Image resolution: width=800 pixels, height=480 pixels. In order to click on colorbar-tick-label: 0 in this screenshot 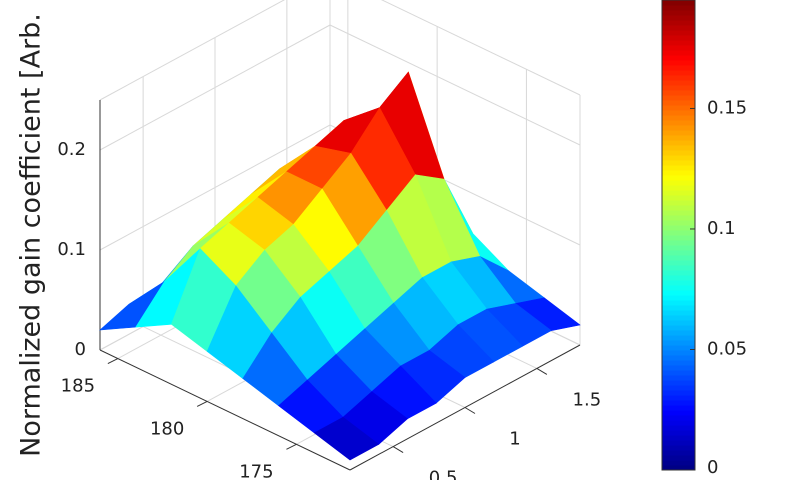, I will do `click(712, 467)`.